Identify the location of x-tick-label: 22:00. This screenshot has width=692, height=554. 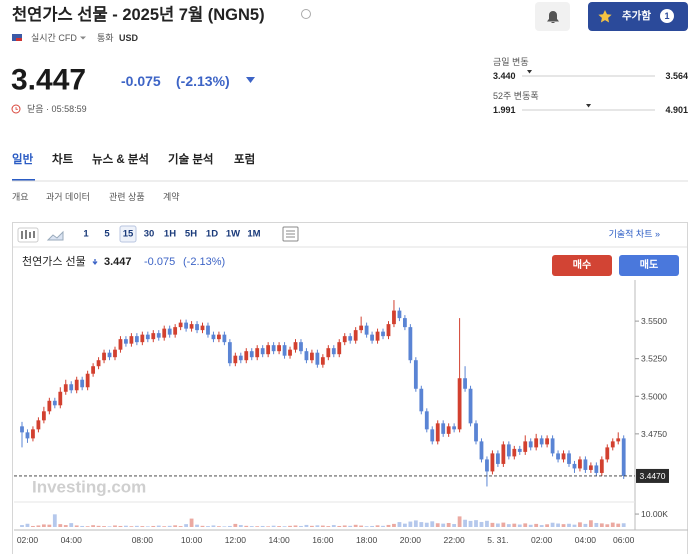
(454, 540).